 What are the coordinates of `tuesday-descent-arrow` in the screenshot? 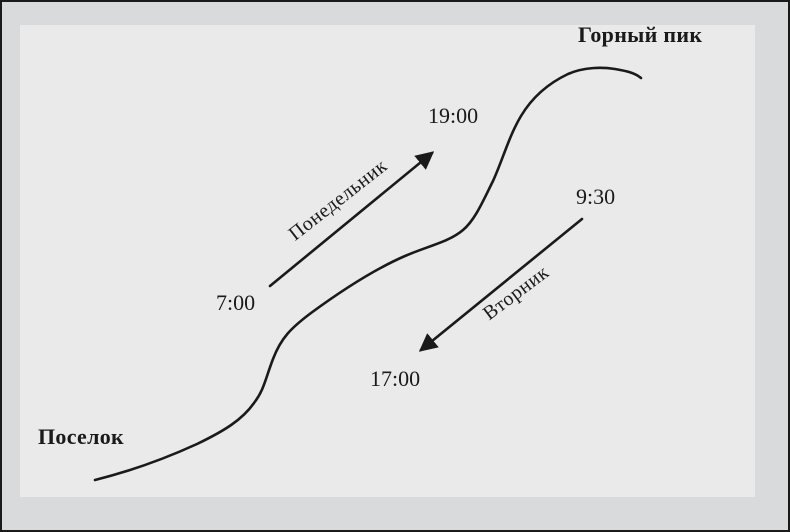 It's located at (501, 284).